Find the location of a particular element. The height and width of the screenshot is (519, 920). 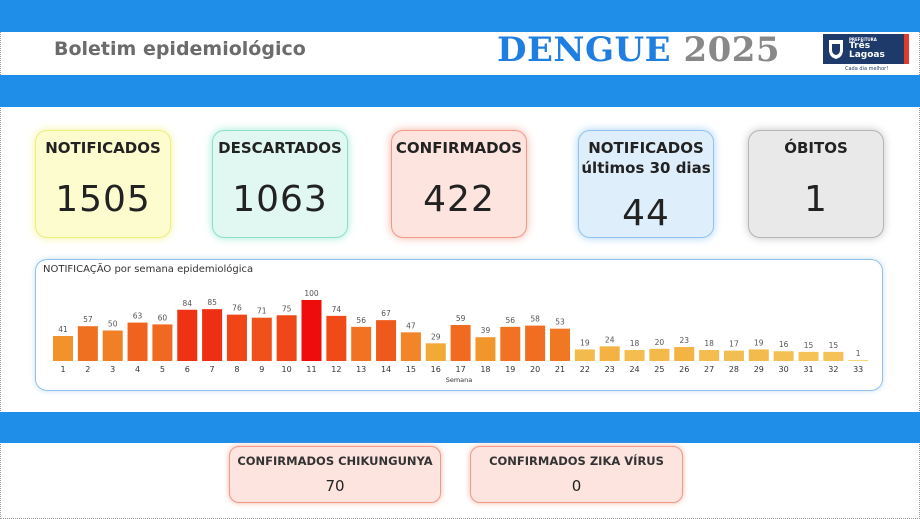

kpi-value: 1 is located at coordinates (816, 199).